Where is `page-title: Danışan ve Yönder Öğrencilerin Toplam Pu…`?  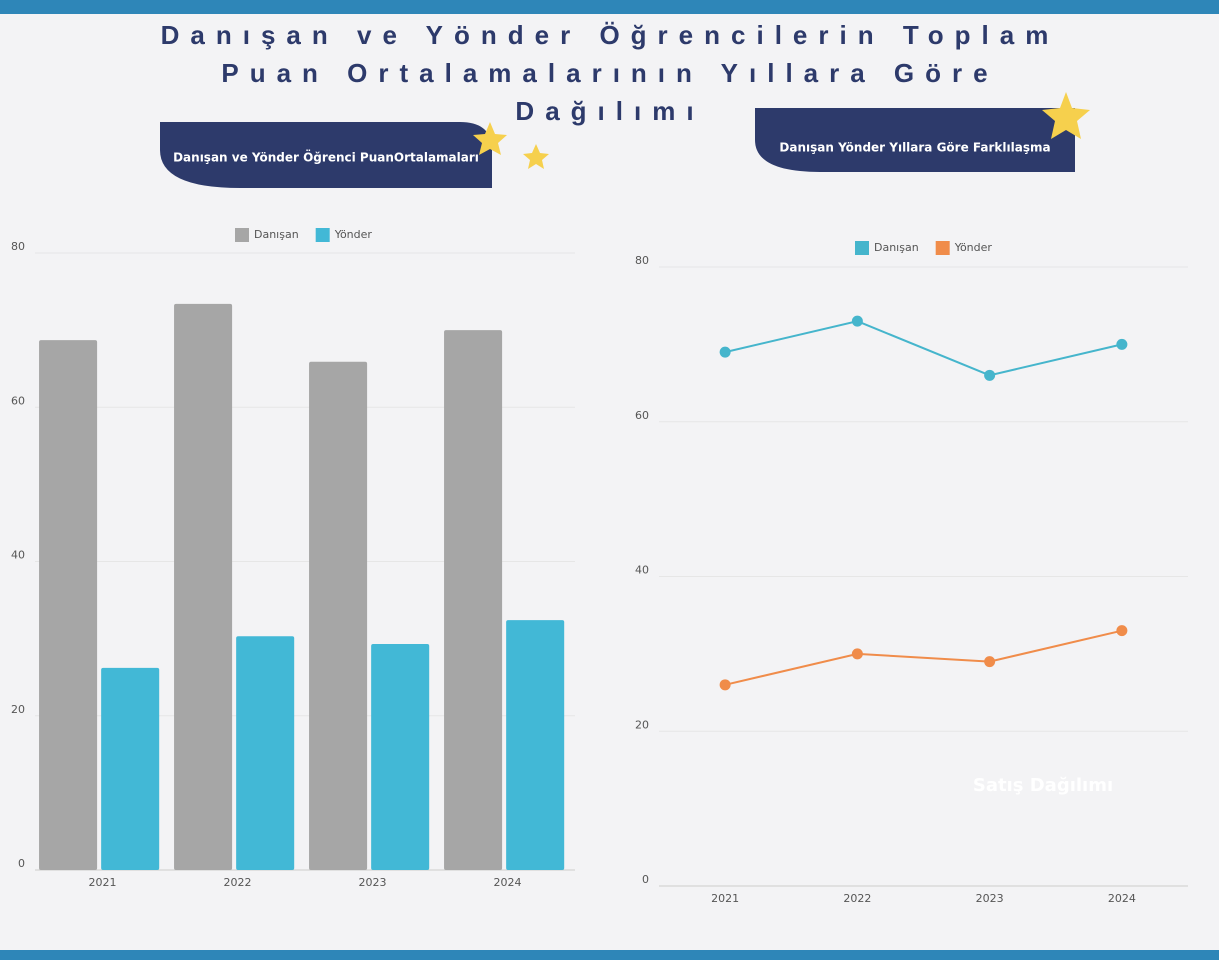 page-title: Danışan ve Yönder Öğrencilerin Toplam Pu… is located at coordinates (610, 73).